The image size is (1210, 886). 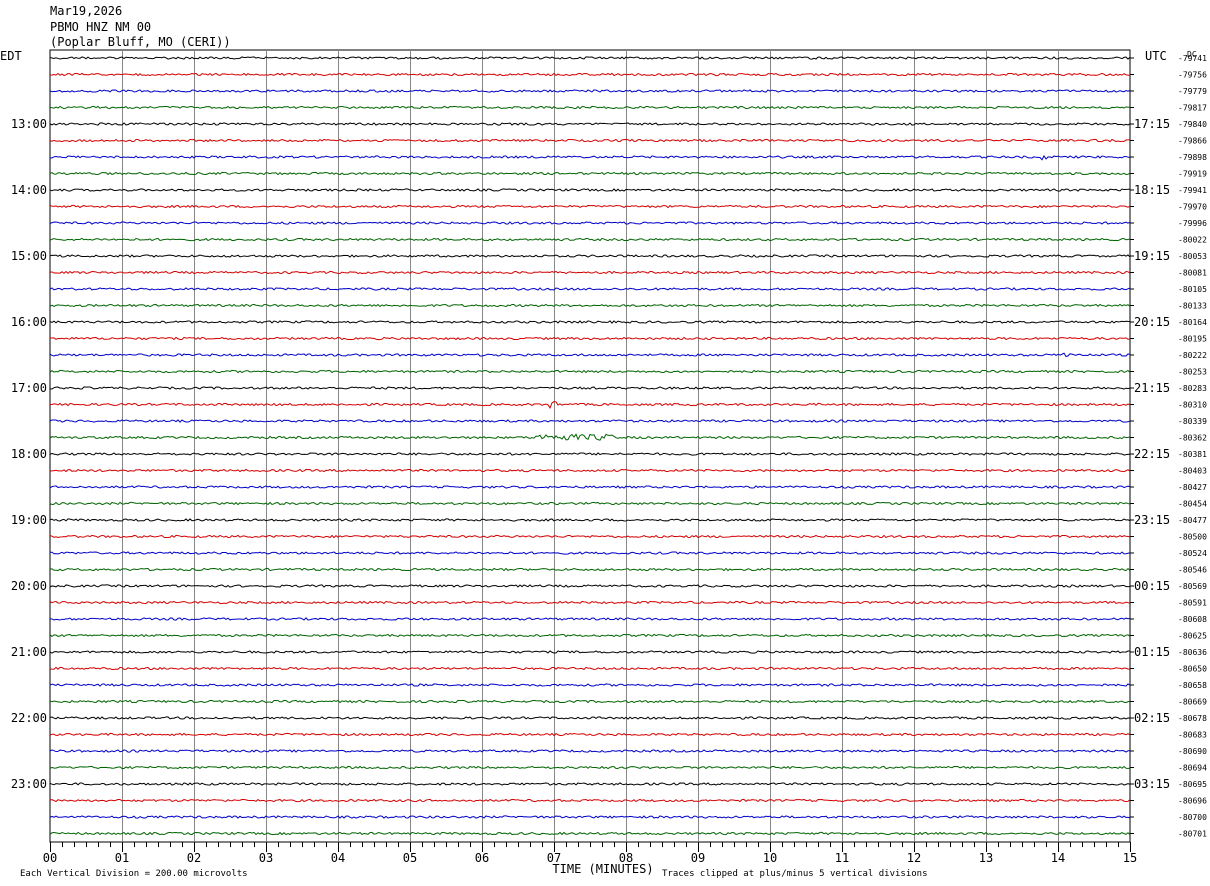 I want to click on x-tick-label: 06, so click(x=482, y=858).